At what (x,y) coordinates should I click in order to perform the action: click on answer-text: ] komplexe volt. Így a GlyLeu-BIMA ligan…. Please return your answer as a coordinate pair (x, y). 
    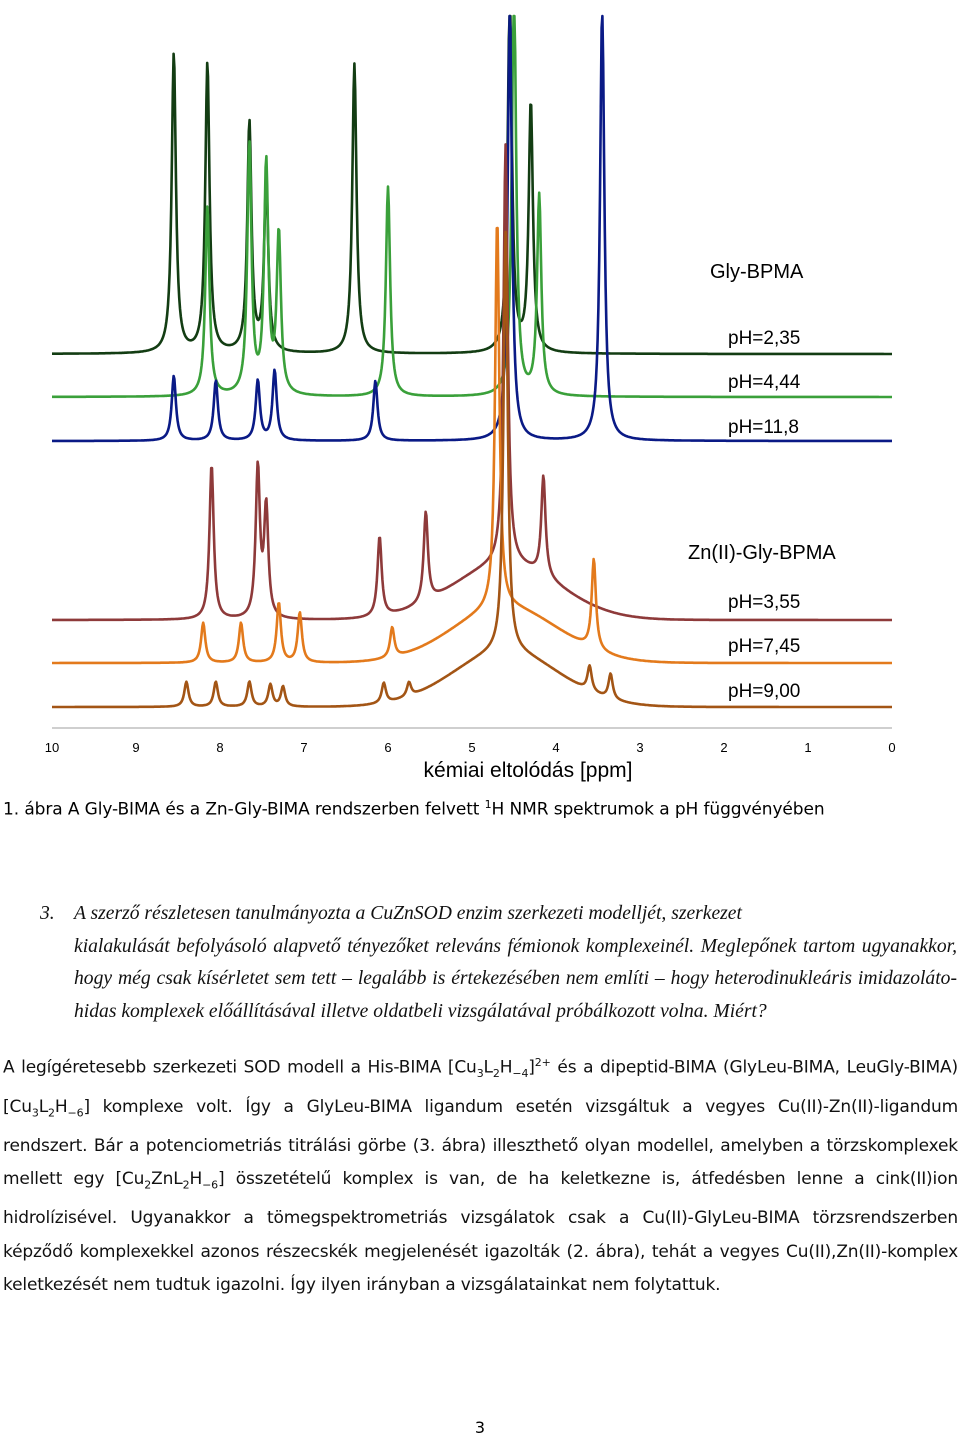
    Looking at the image, I should click on (480, 1143).